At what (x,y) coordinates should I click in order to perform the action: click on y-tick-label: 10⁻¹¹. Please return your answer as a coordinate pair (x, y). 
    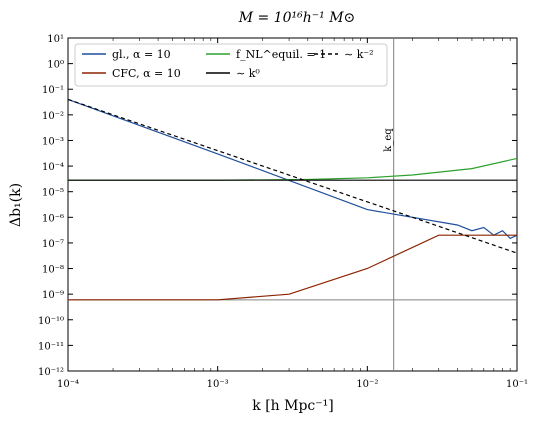
    Looking at the image, I should click on (51, 346).